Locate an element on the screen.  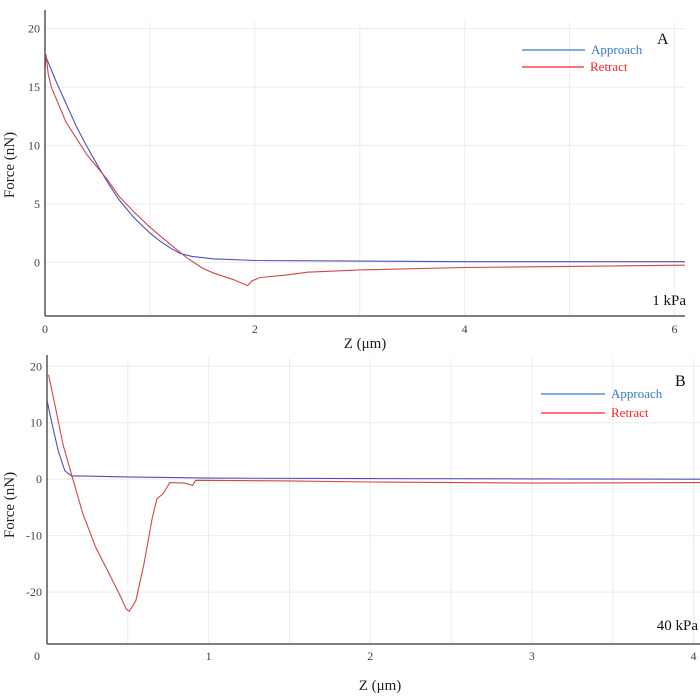
panel-b-legend-retract: Retract is located at coordinates (630, 412).